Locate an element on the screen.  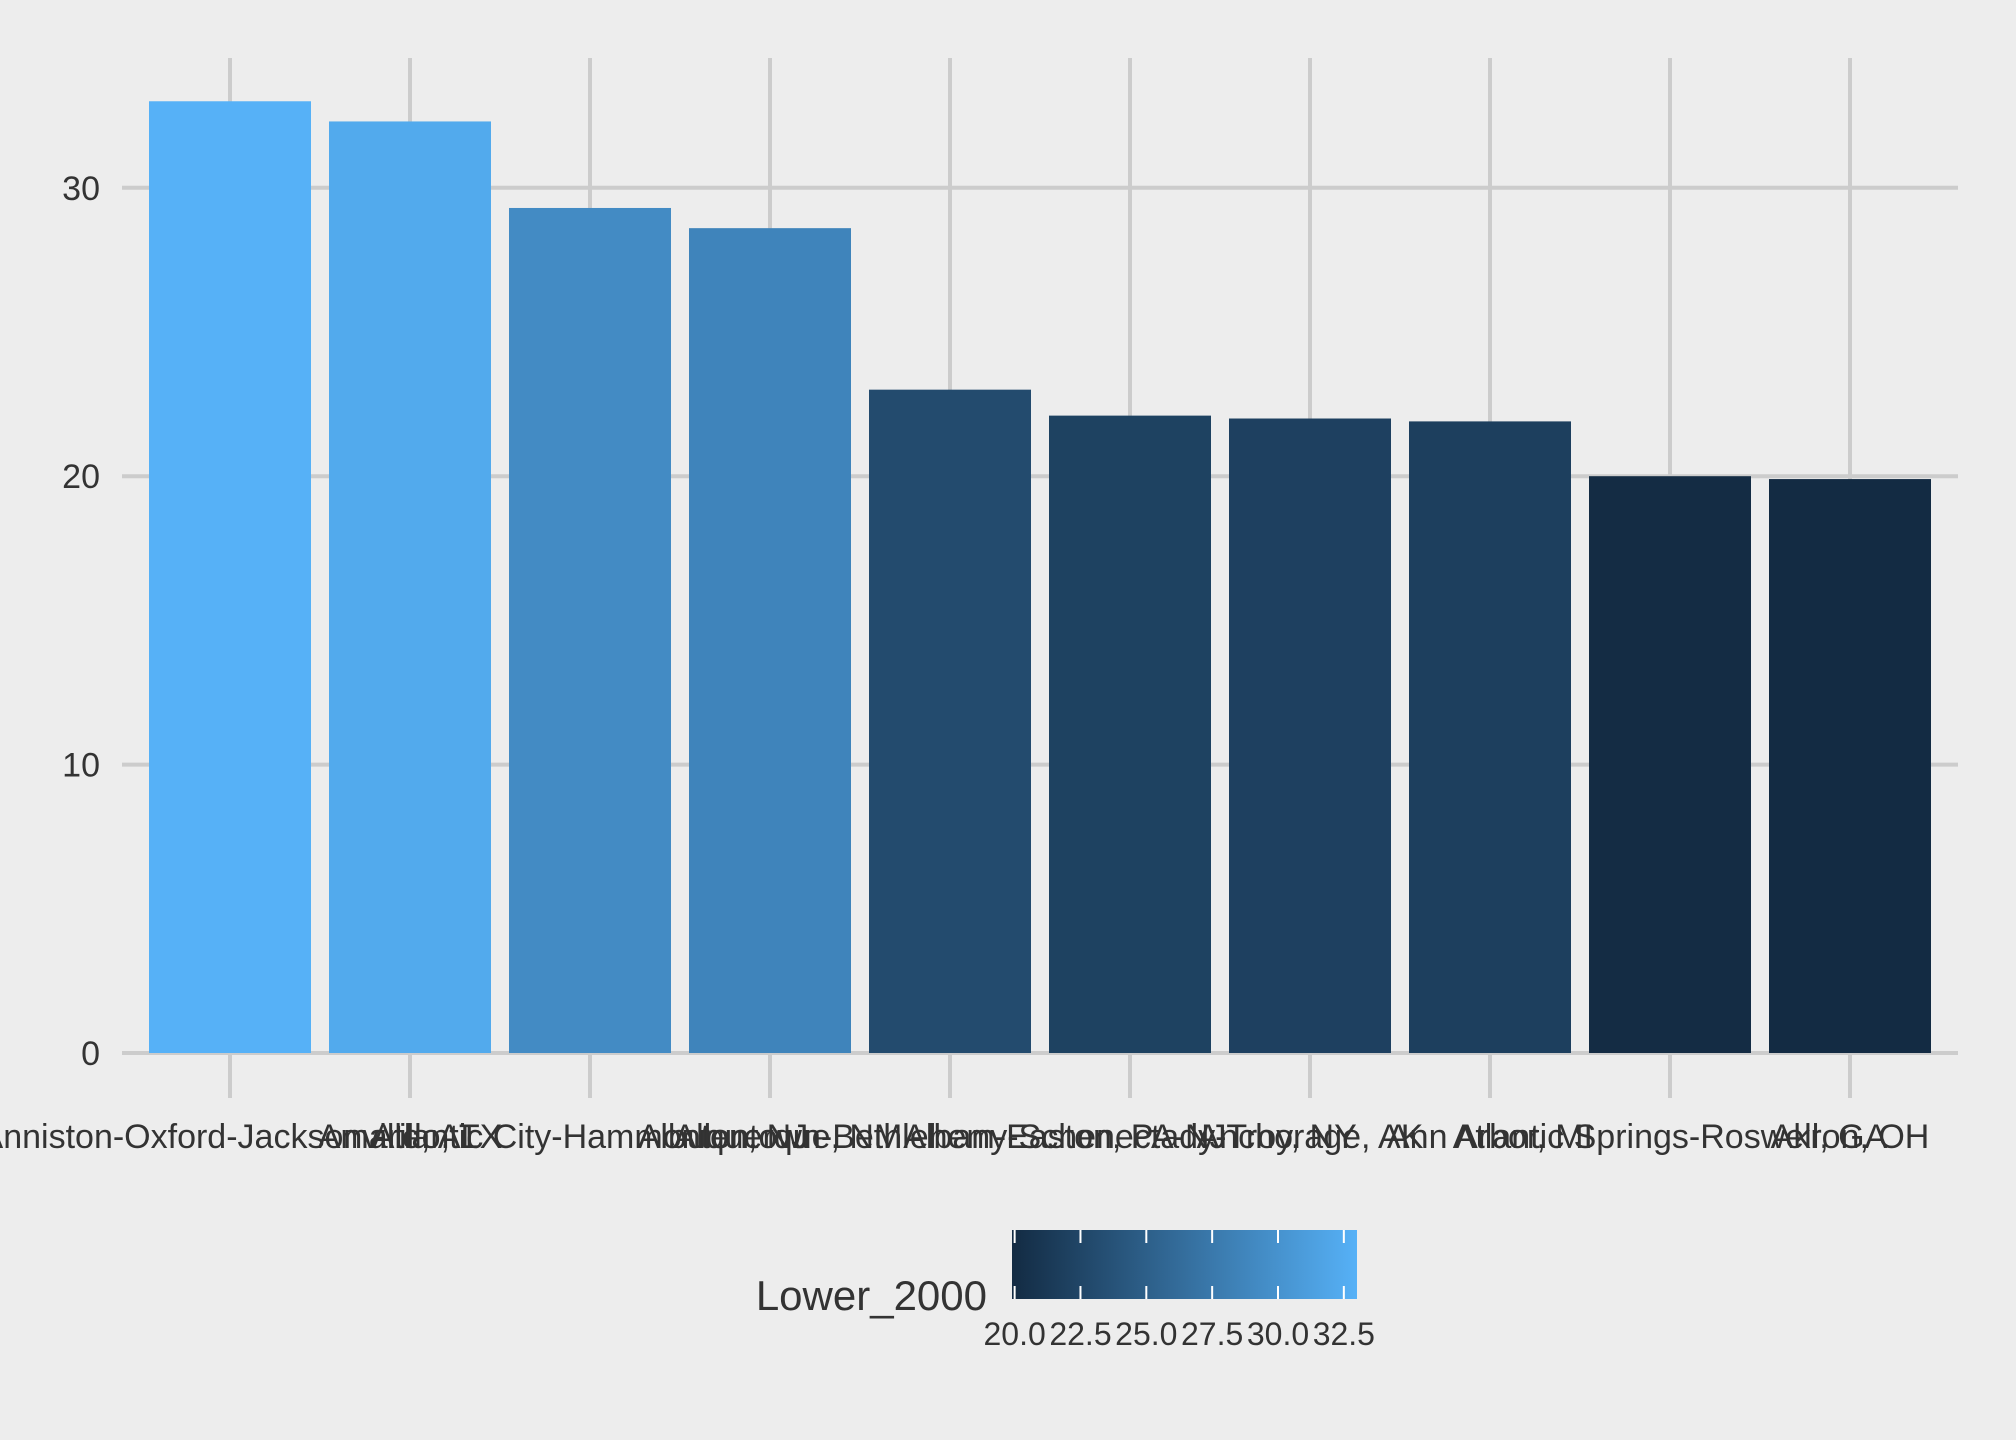
colorbar-label: 20.0 is located at coordinates (1014, 1334).